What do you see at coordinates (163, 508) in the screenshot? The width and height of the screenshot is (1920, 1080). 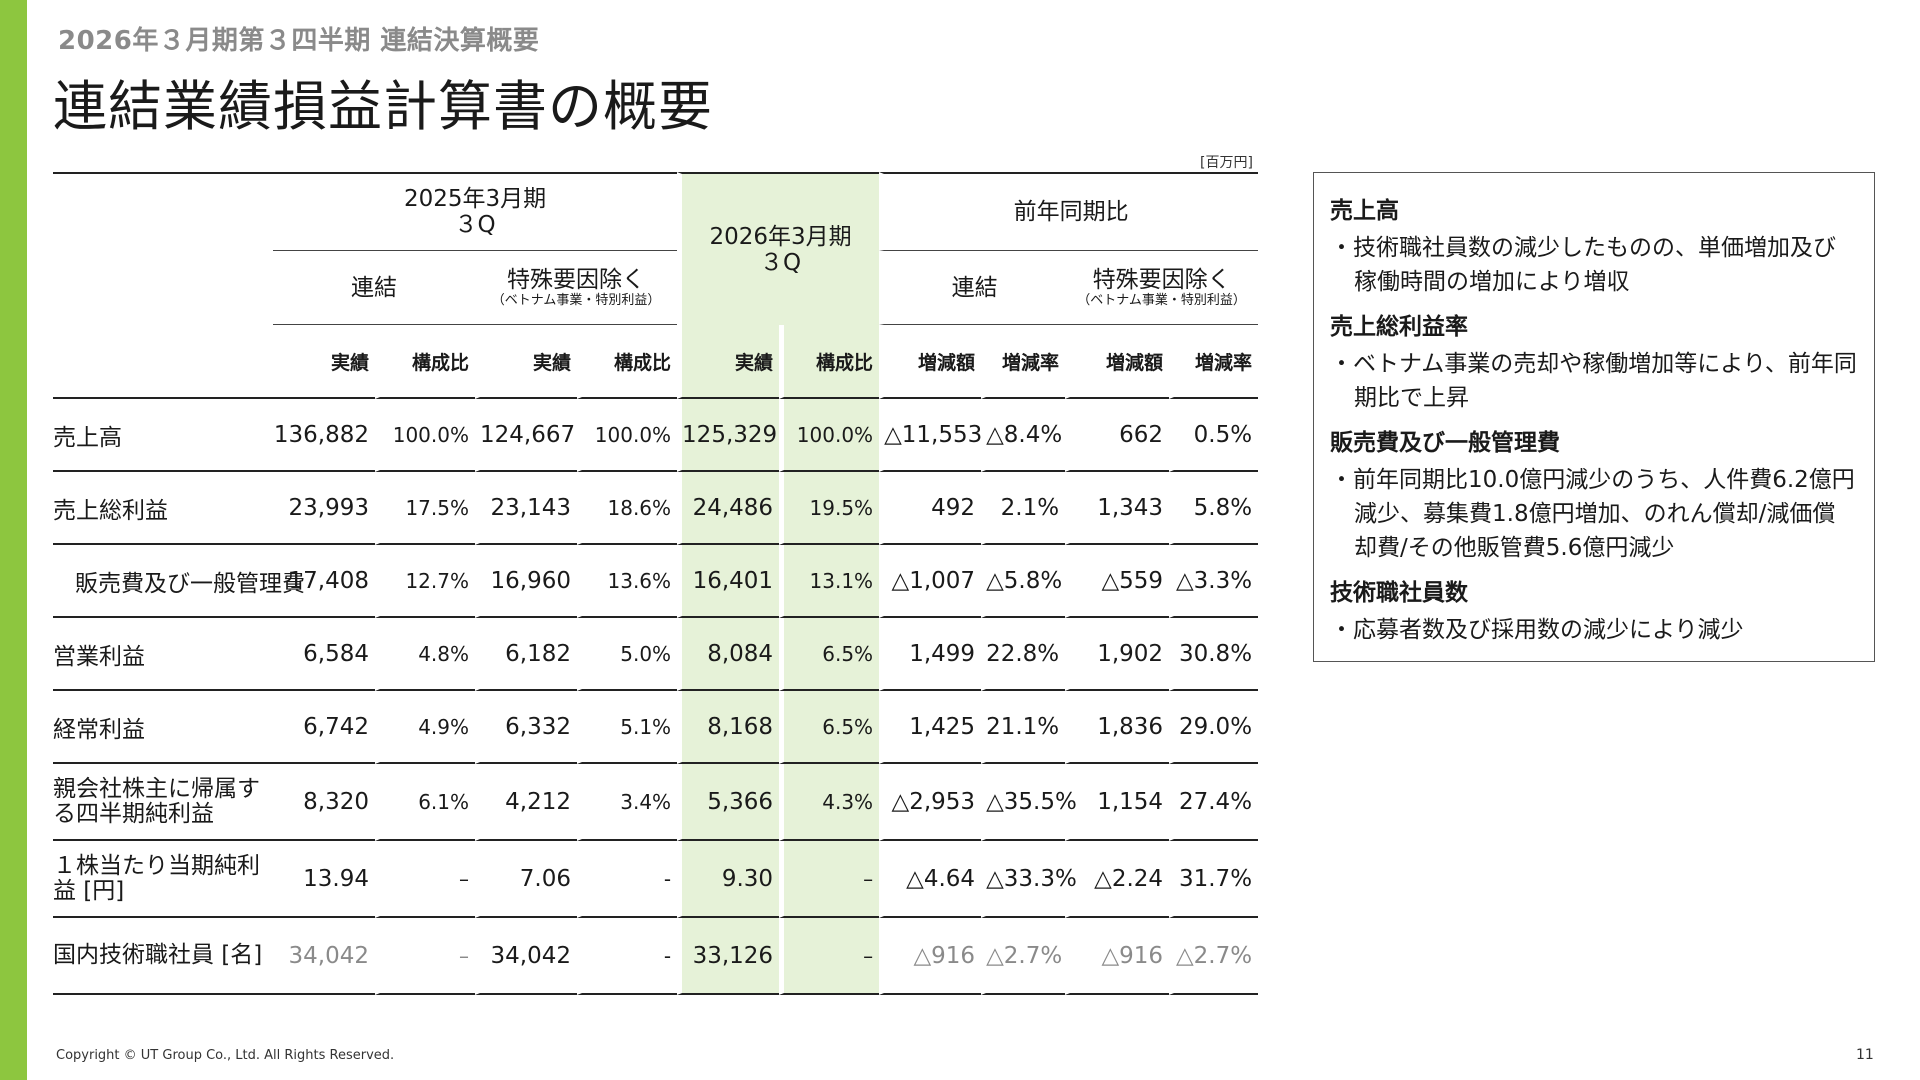 I see `row-label: 売上総利益` at bounding box center [163, 508].